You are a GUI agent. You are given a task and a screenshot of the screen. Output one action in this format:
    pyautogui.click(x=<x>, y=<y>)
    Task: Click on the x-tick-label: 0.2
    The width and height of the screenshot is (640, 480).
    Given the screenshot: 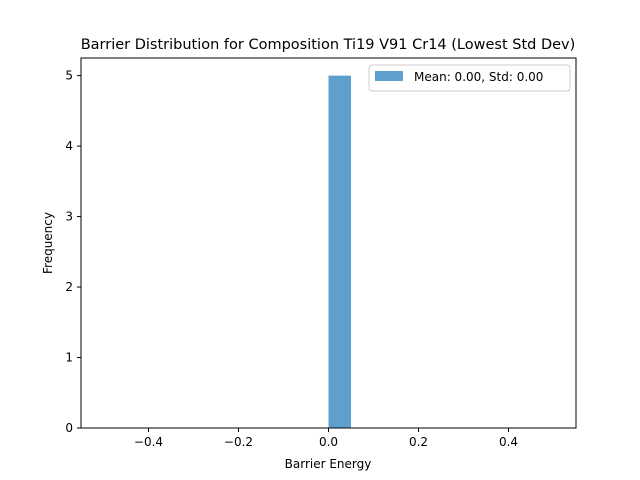 What is the action you would take?
    pyautogui.click(x=418, y=442)
    